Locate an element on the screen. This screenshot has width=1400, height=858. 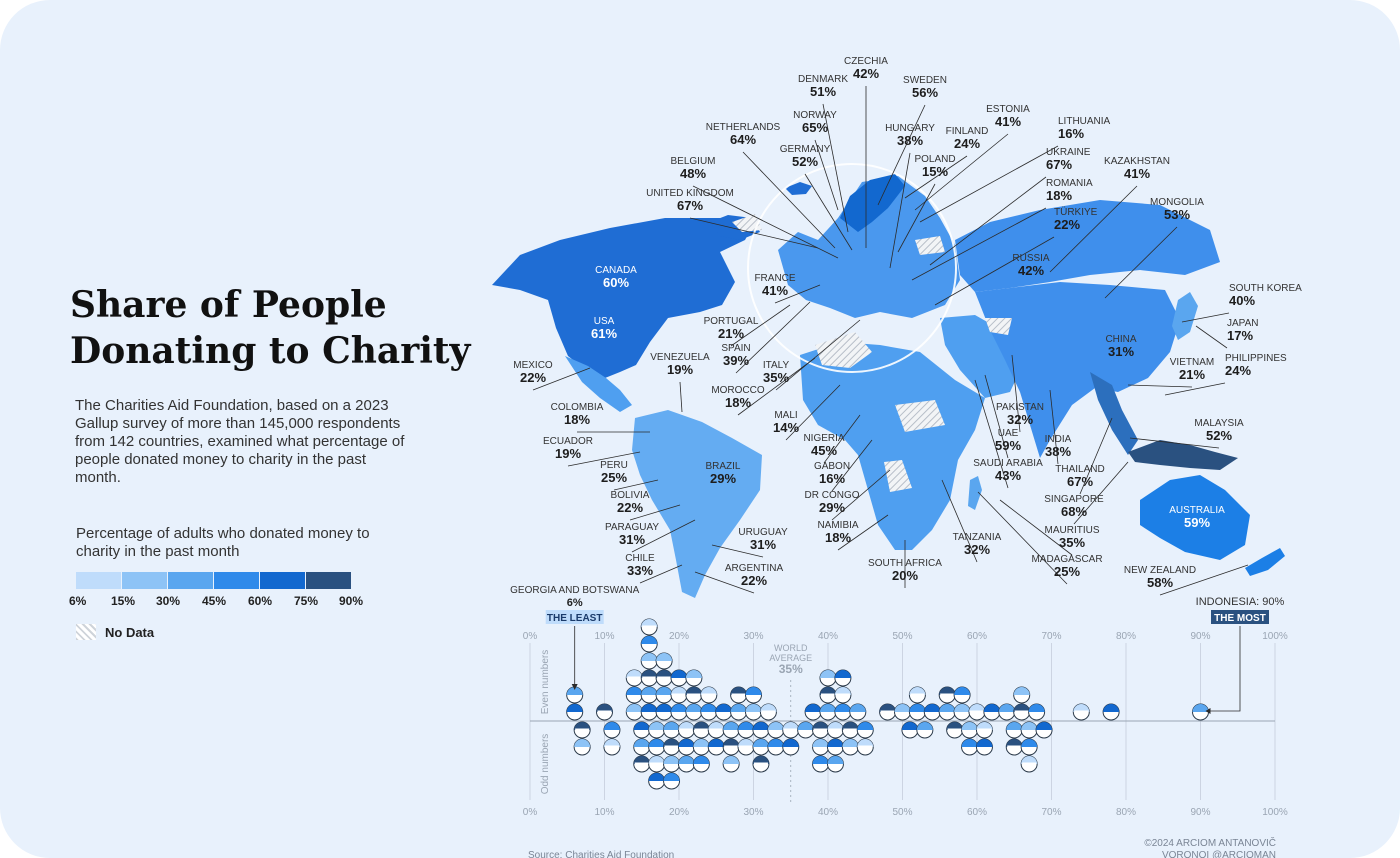
x-tick-top-1: 10% is located at coordinates (604, 636).